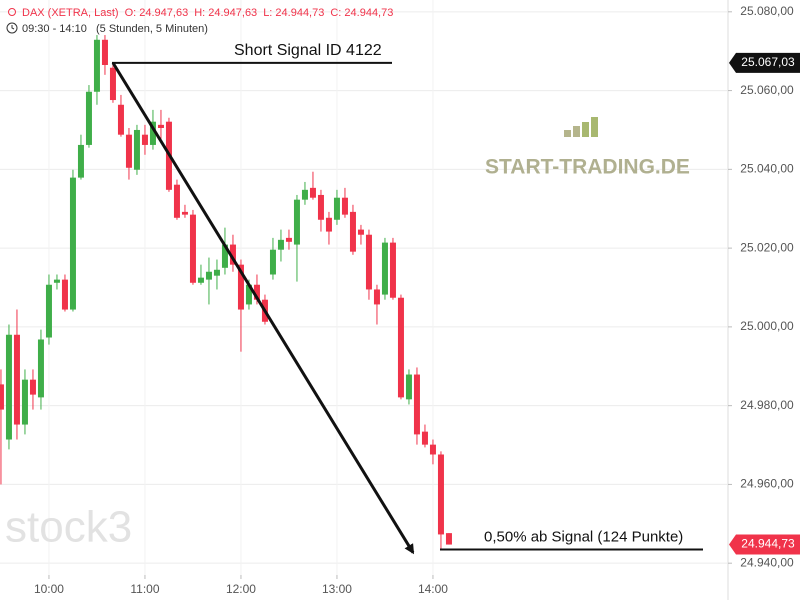  What do you see at coordinates (68, 527) in the screenshot?
I see `watermark: stock3` at bounding box center [68, 527].